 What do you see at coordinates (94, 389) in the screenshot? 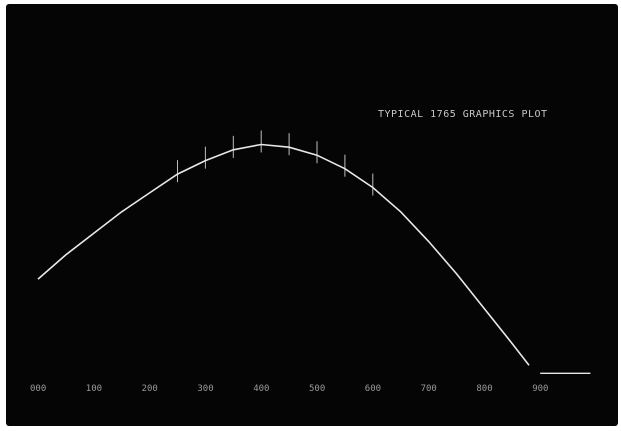
I see `x-tick-label: 100` at bounding box center [94, 389].